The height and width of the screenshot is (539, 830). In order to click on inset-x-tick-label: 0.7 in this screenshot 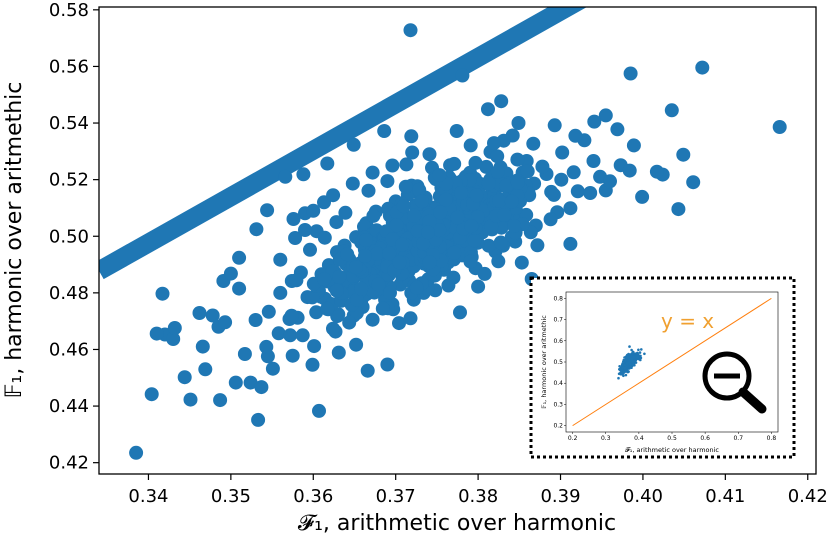, I will do `click(738, 438)`.